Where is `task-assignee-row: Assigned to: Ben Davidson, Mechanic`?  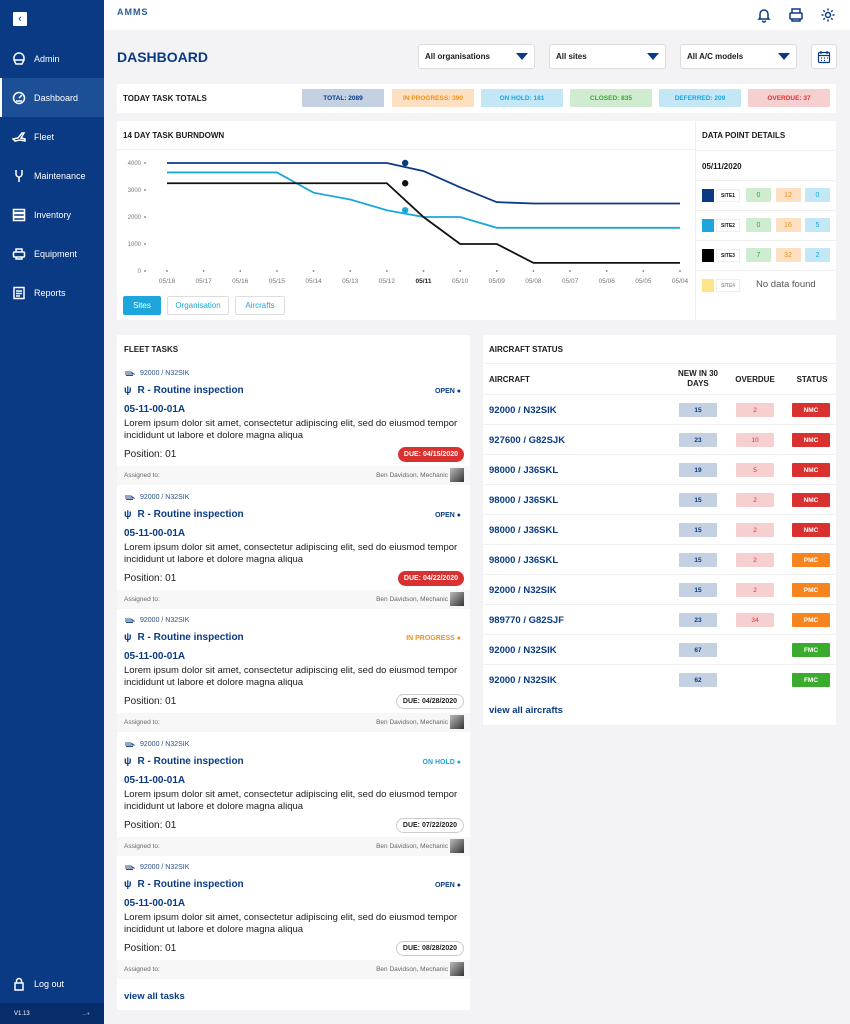
task-assignee-row: Assigned to: Ben Davidson, Mechanic is located at coordinates (293, 599).